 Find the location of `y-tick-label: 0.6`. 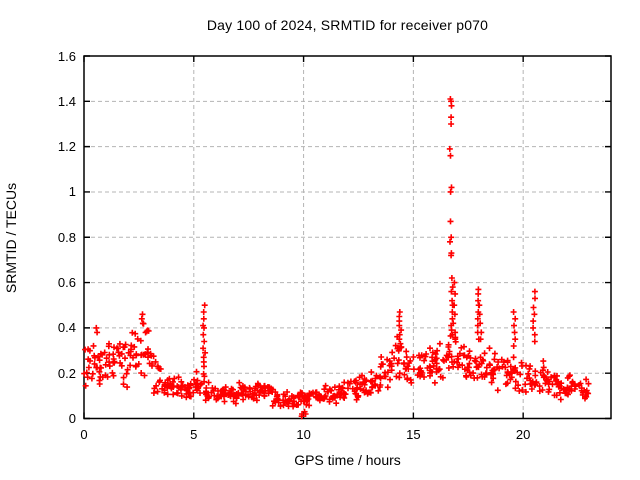

y-tick-label: 0.6 is located at coordinates (66, 283).